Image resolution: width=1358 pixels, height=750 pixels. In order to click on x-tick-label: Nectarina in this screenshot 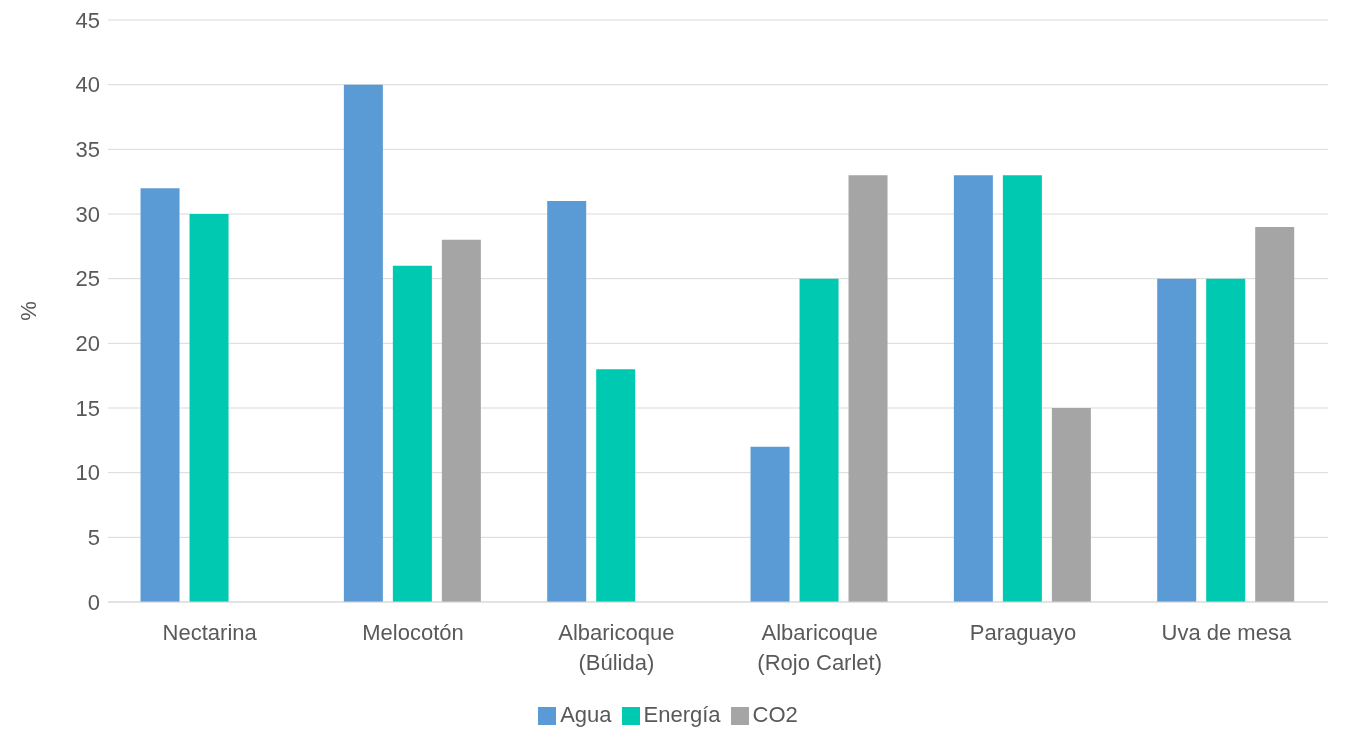, I will do `click(210, 632)`.